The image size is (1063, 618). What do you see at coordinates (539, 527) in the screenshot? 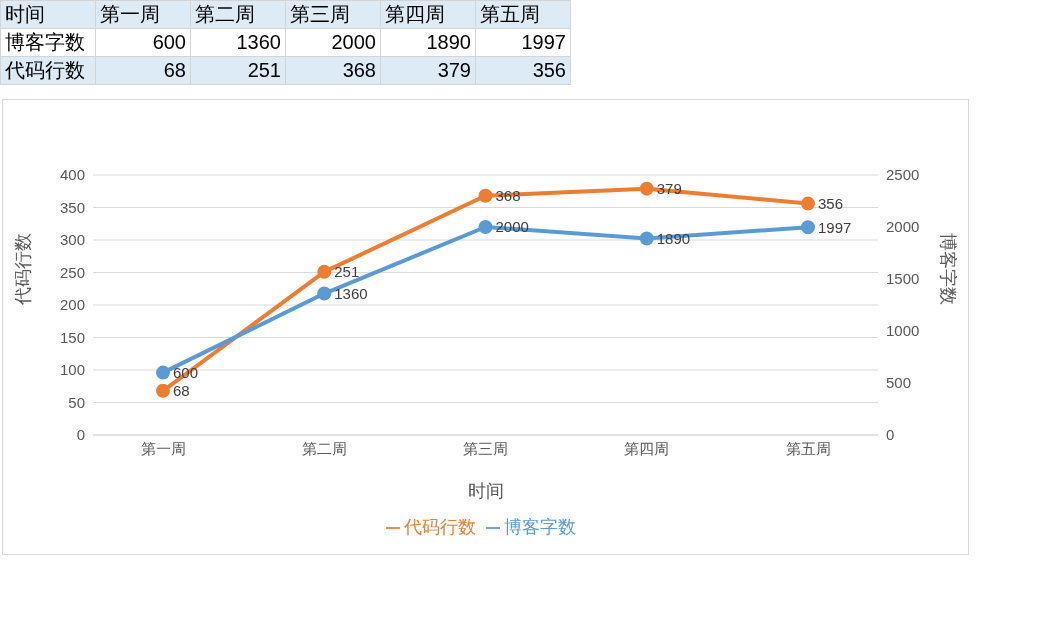
I see `legend-label: 博客字数` at bounding box center [539, 527].